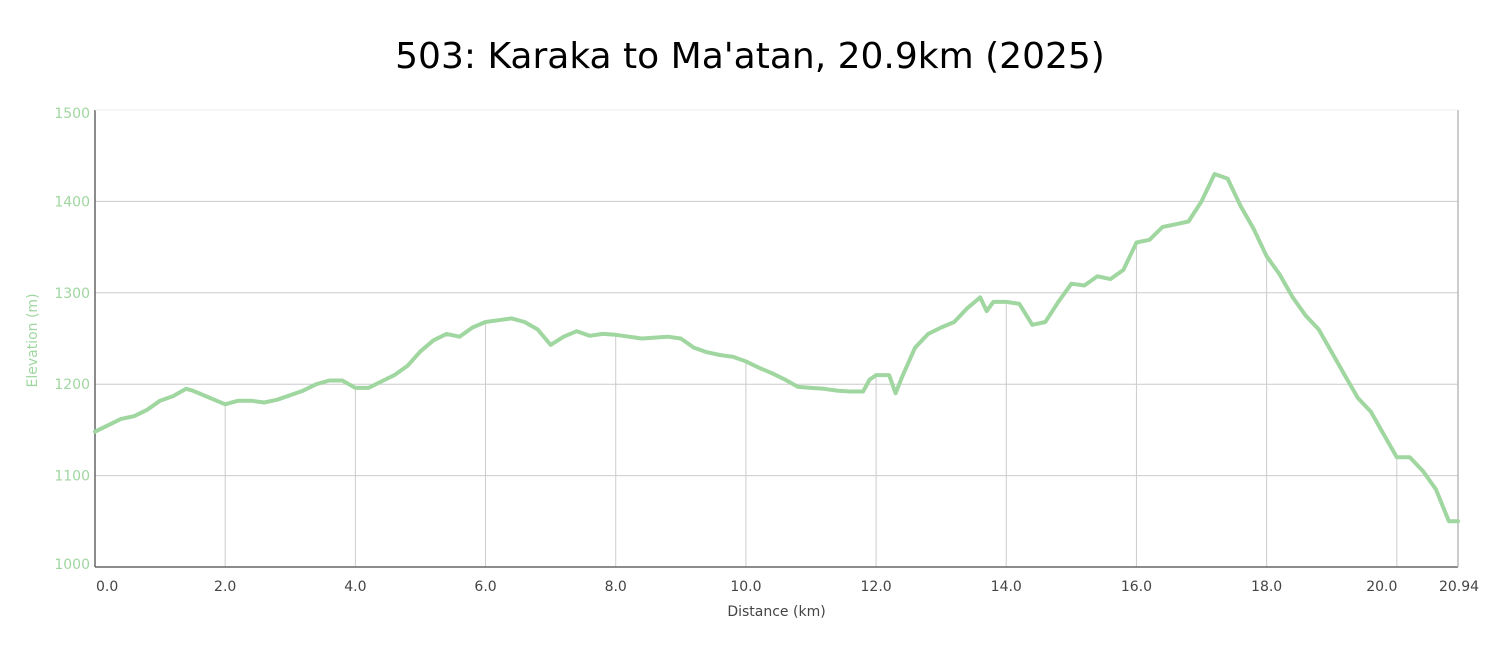 The image size is (1500, 650). What do you see at coordinates (750, 56) in the screenshot?
I see `chart-title: 503: Karaka to Ma'atan, 20.9km (2025)` at bounding box center [750, 56].